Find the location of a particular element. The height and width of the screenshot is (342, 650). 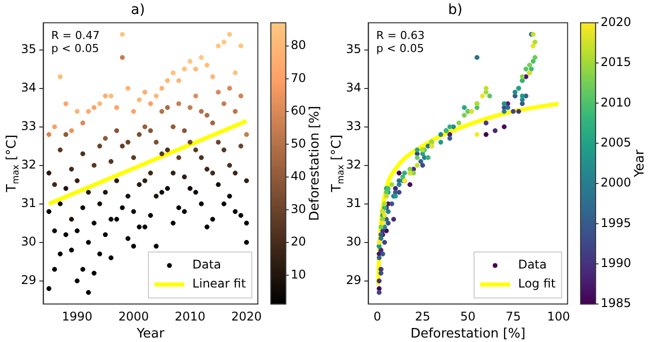

color-bar-label: 40 is located at coordinates (298, 176).